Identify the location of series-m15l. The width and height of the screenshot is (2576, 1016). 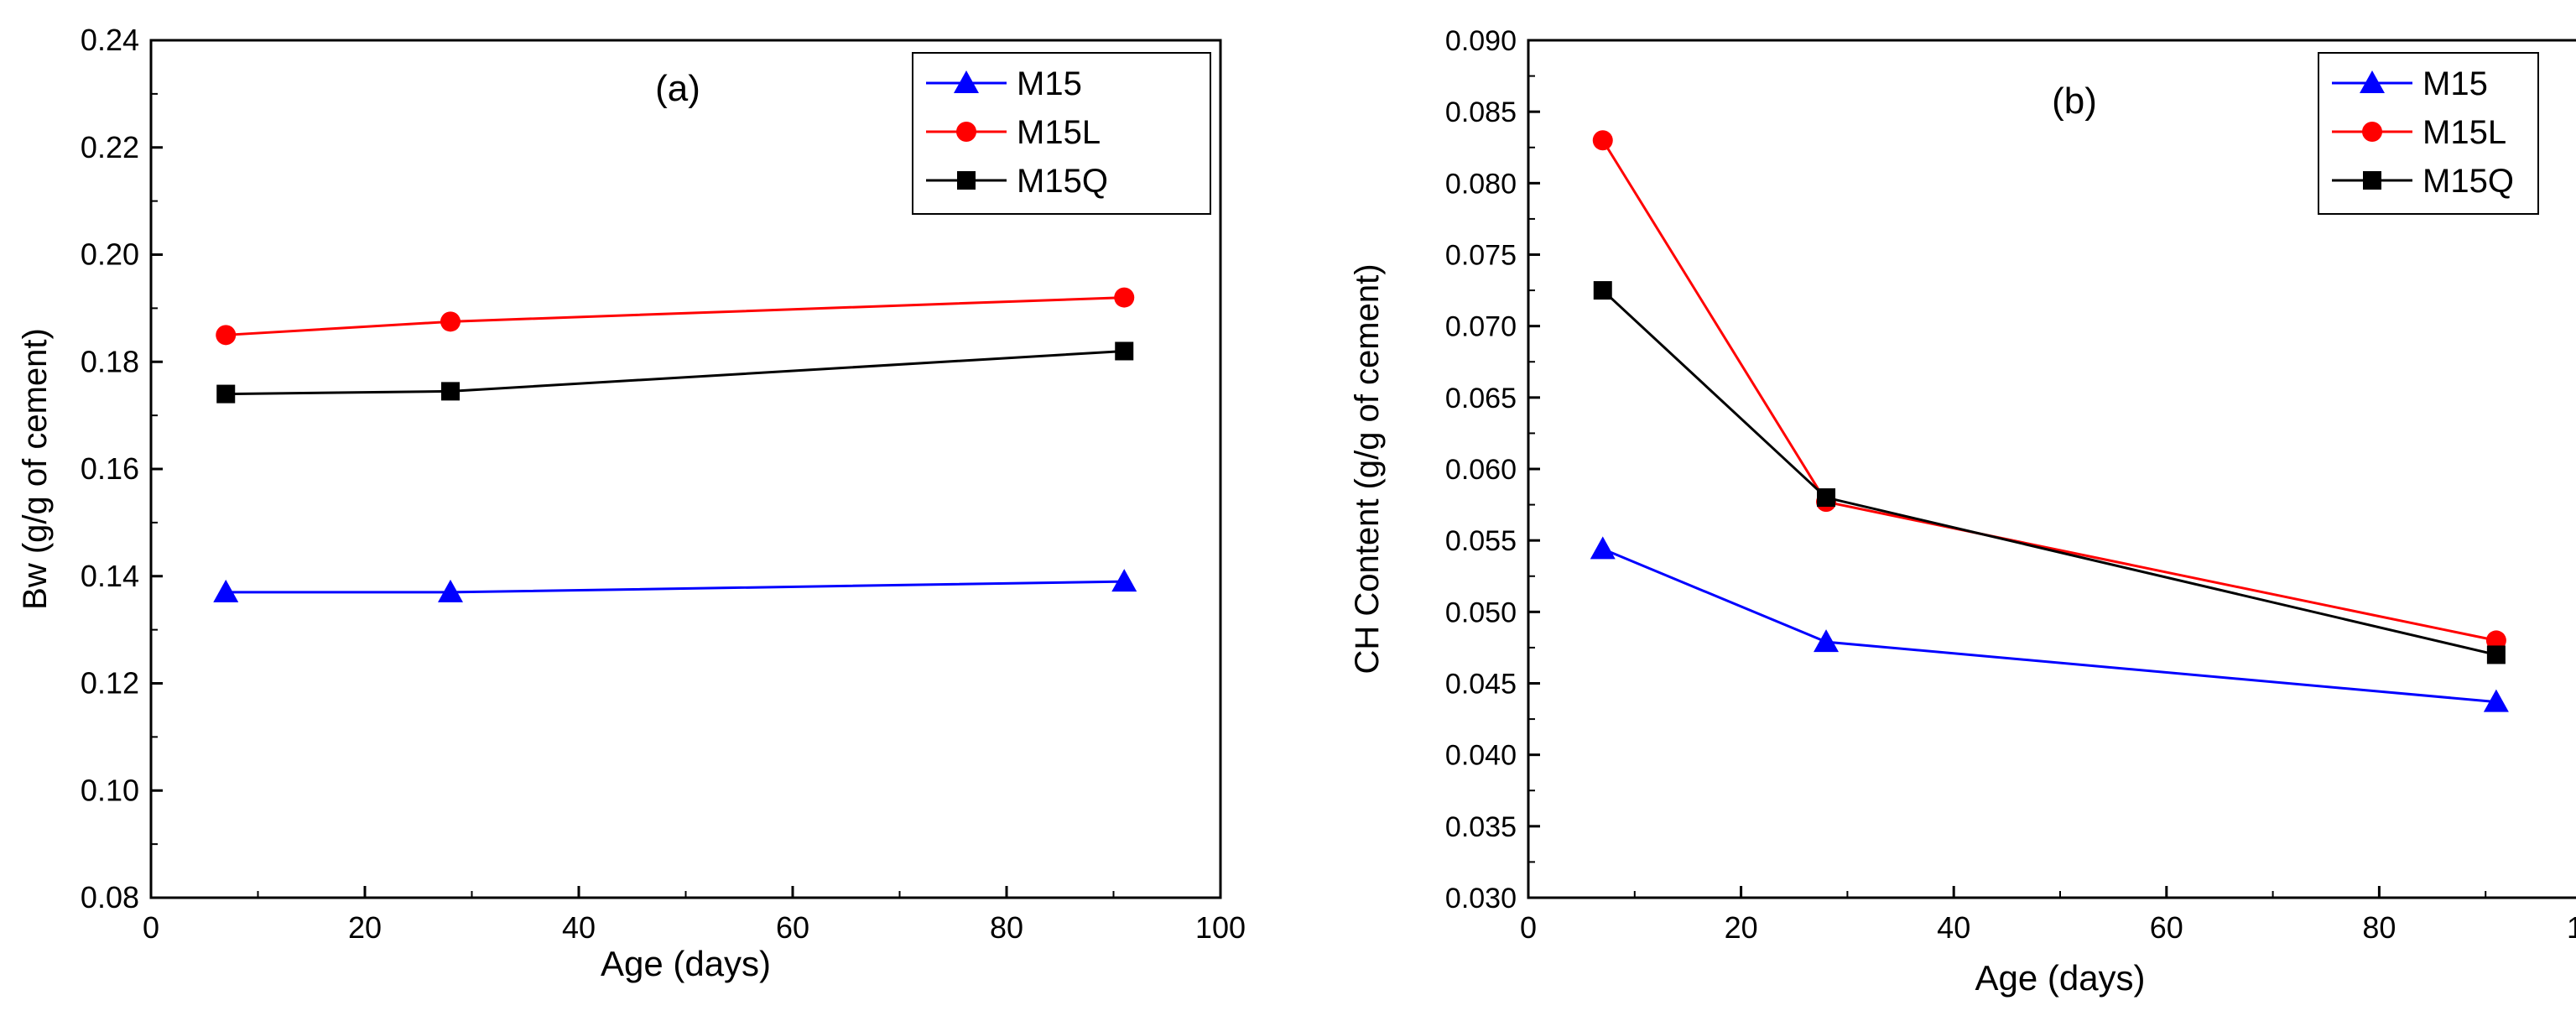
(675, 316).